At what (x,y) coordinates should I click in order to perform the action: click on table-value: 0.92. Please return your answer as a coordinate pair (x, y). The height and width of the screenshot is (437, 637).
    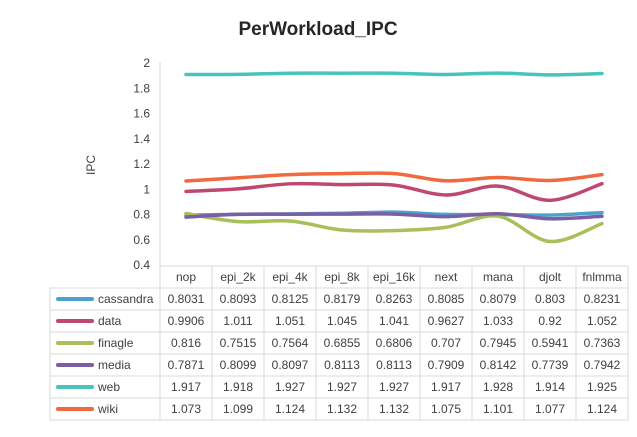
    Looking at the image, I should click on (550, 321).